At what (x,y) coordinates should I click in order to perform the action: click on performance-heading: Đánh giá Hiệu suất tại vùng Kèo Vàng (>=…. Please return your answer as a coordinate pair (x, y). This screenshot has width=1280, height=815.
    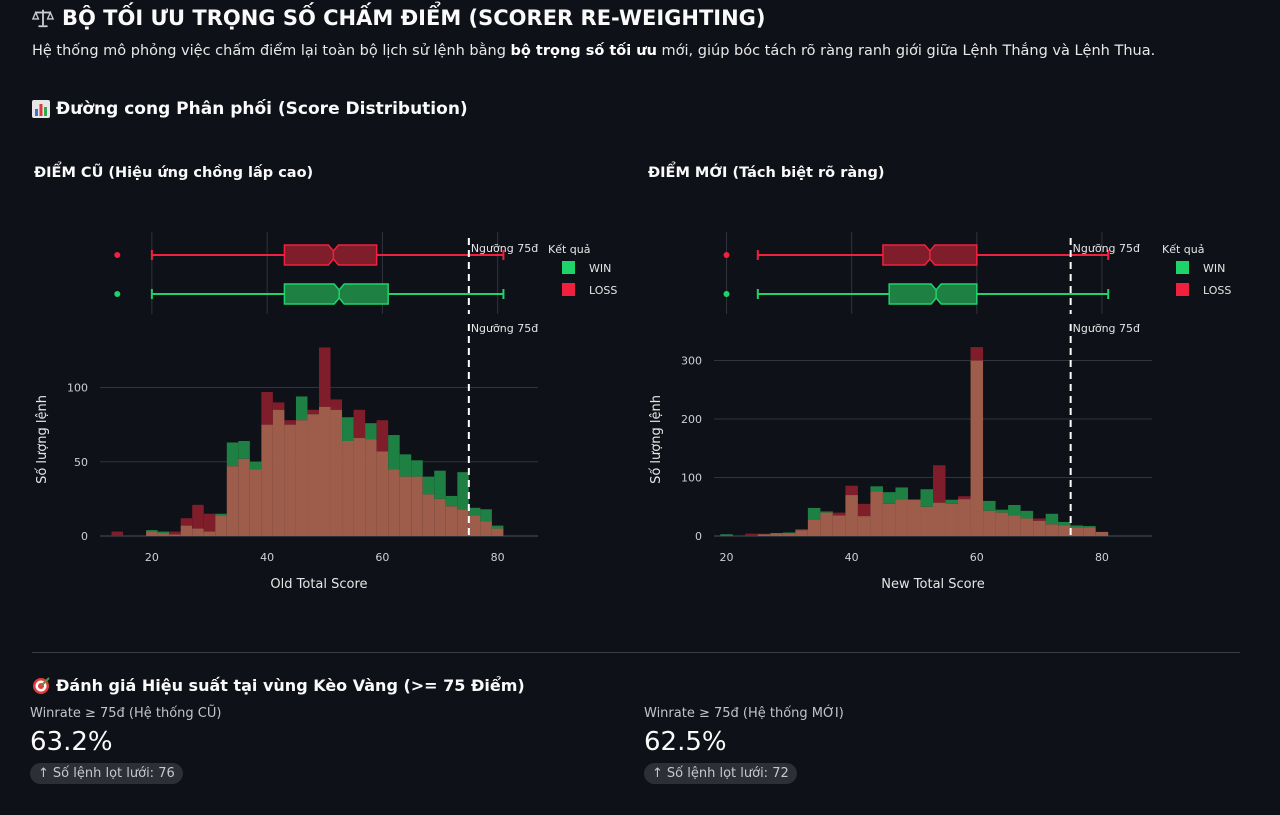
    Looking at the image, I should click on (278, 685).